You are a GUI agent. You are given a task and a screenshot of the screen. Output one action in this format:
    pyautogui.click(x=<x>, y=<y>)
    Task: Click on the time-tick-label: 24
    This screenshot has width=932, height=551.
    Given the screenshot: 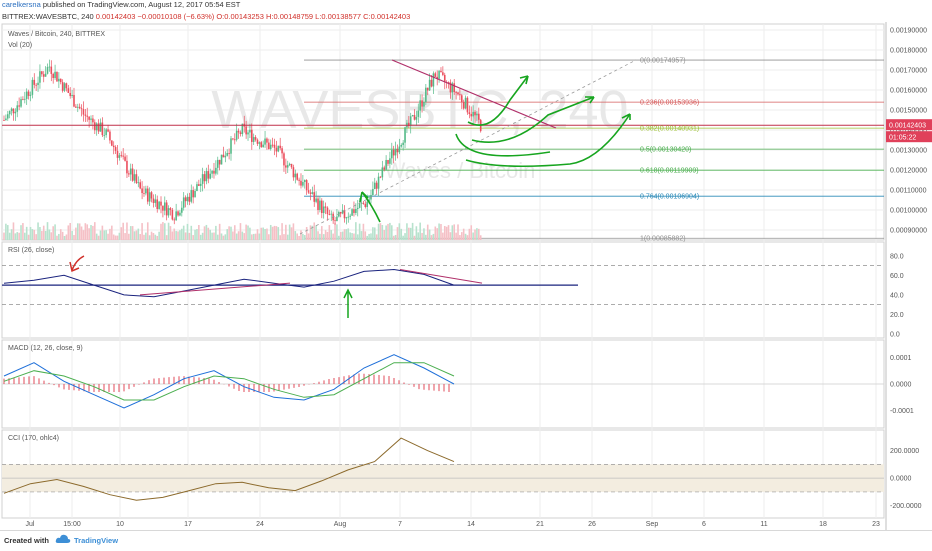 What is the action you would take?
    pyautogui.click(x=260, y=524)
    